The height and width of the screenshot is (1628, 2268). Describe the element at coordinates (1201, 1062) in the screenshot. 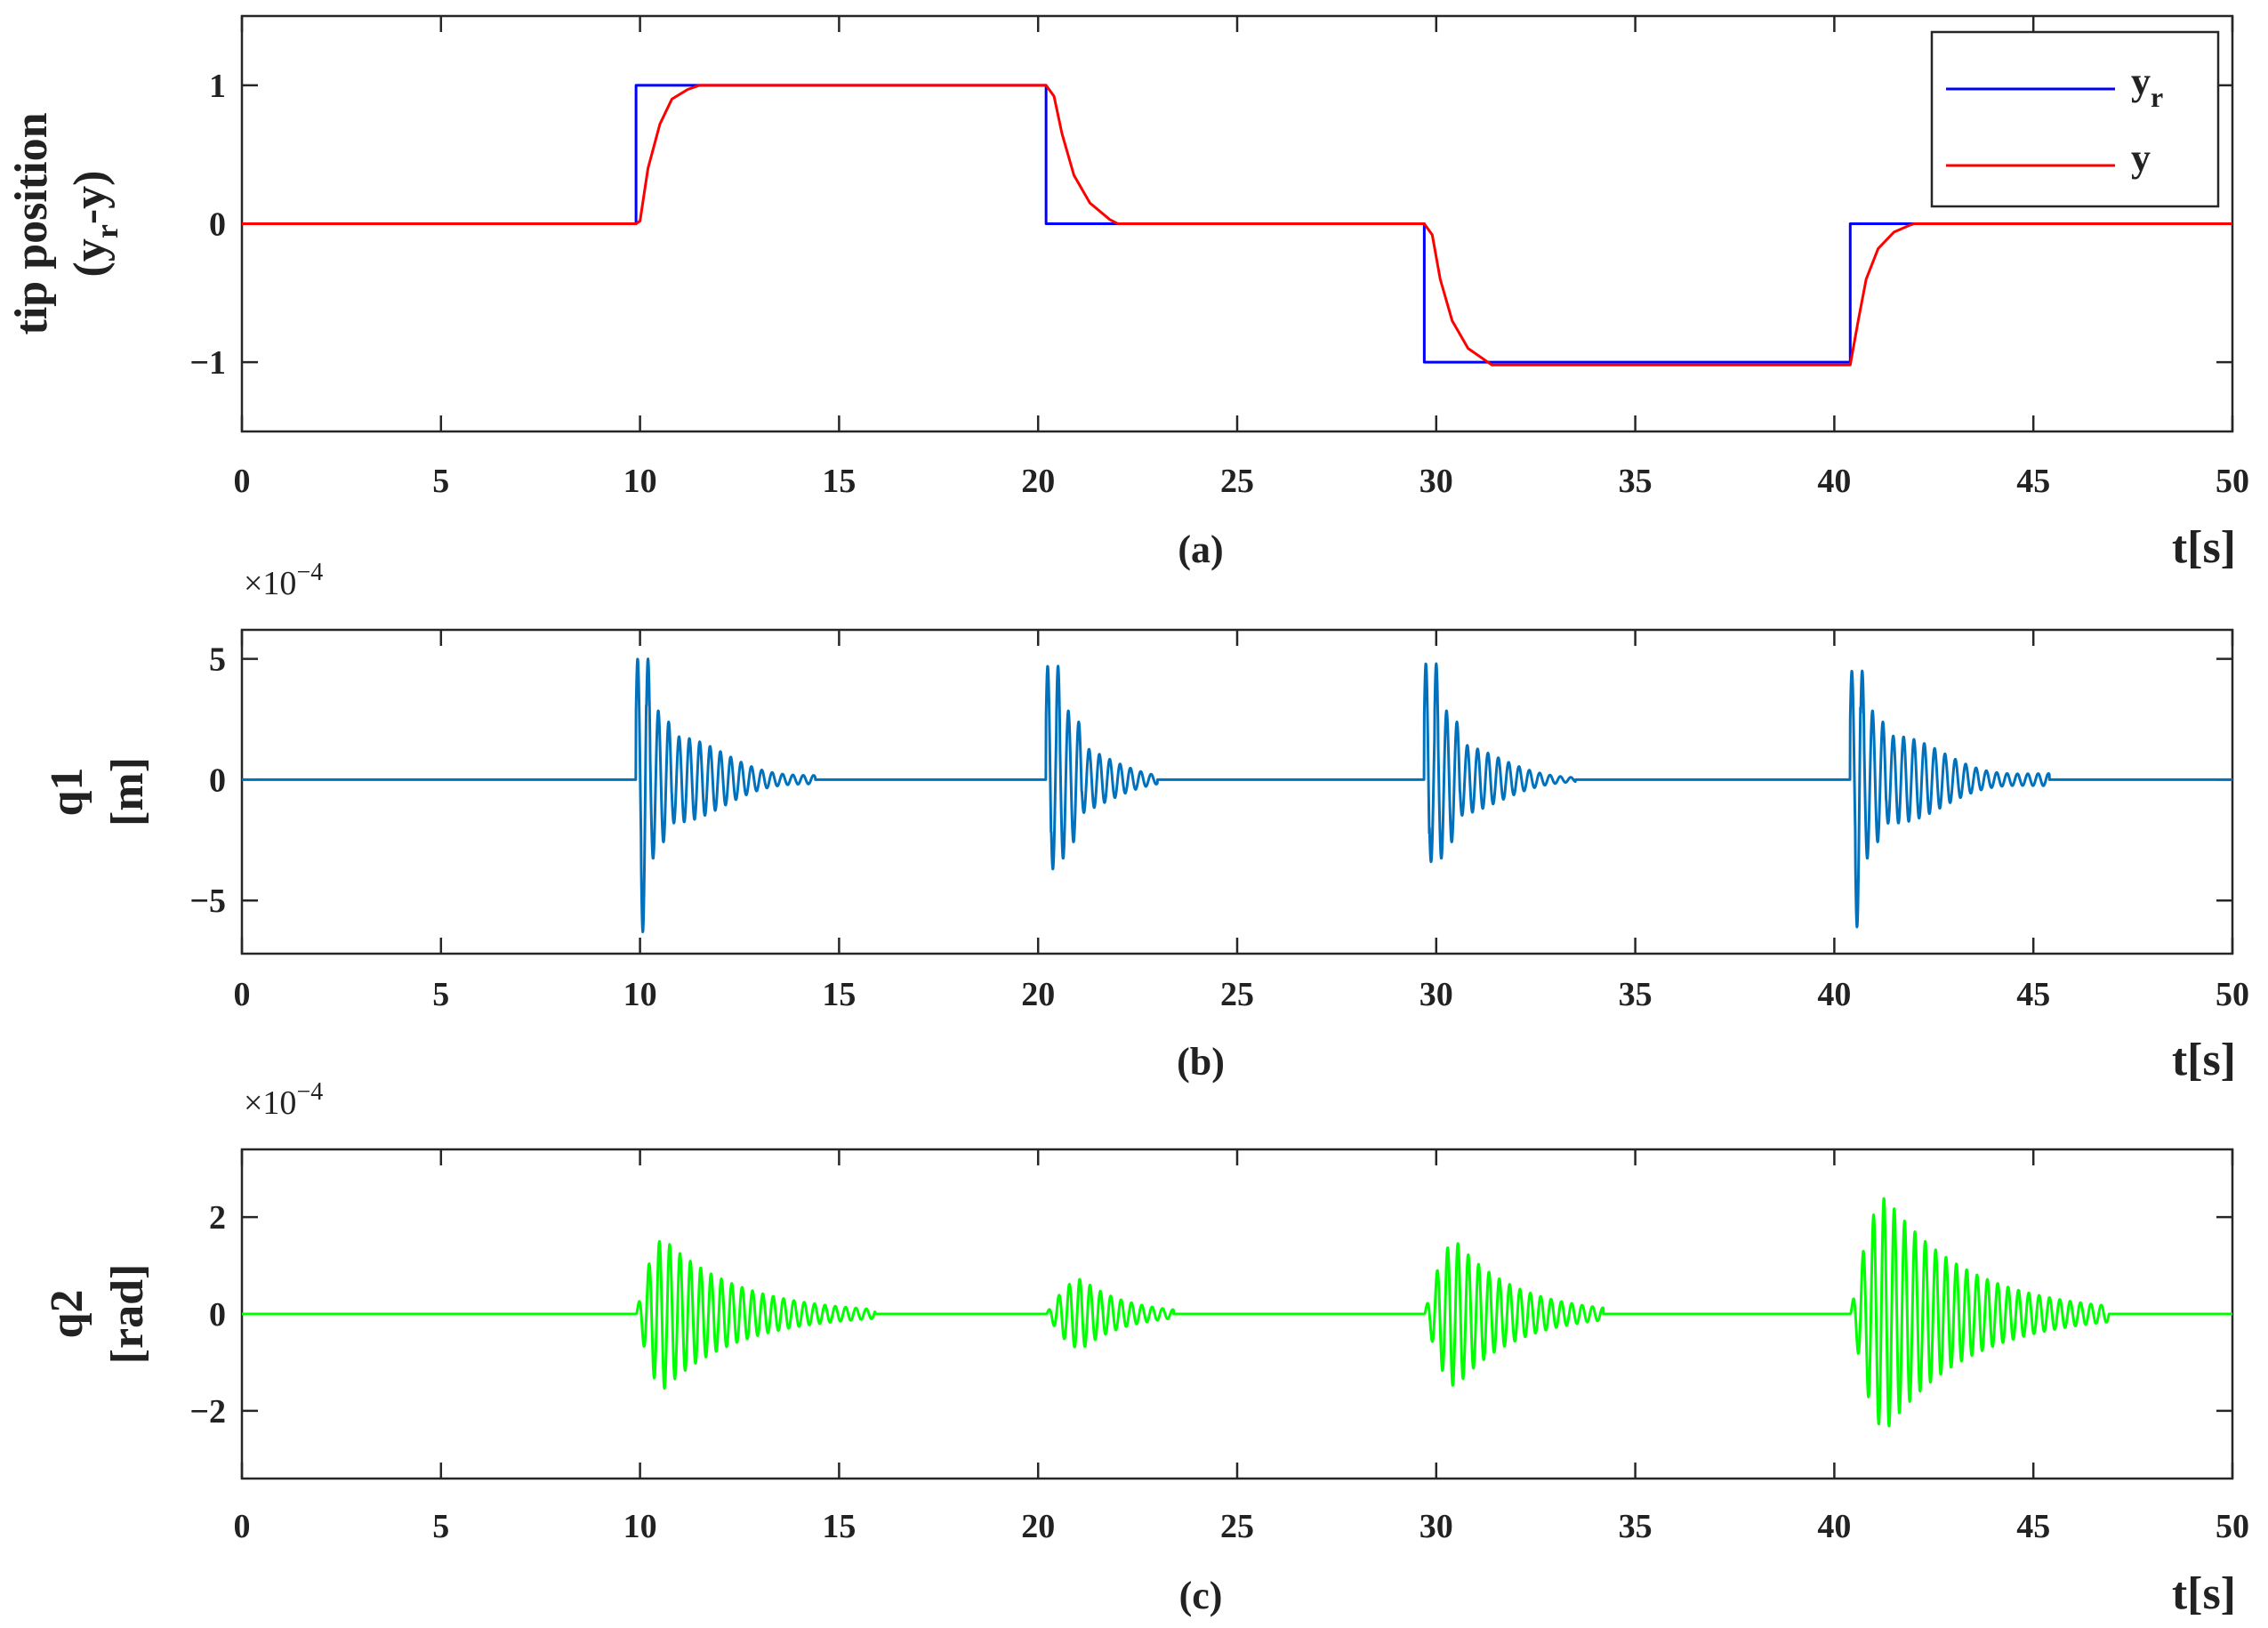

I see `panel-caption: (b)` at that location.